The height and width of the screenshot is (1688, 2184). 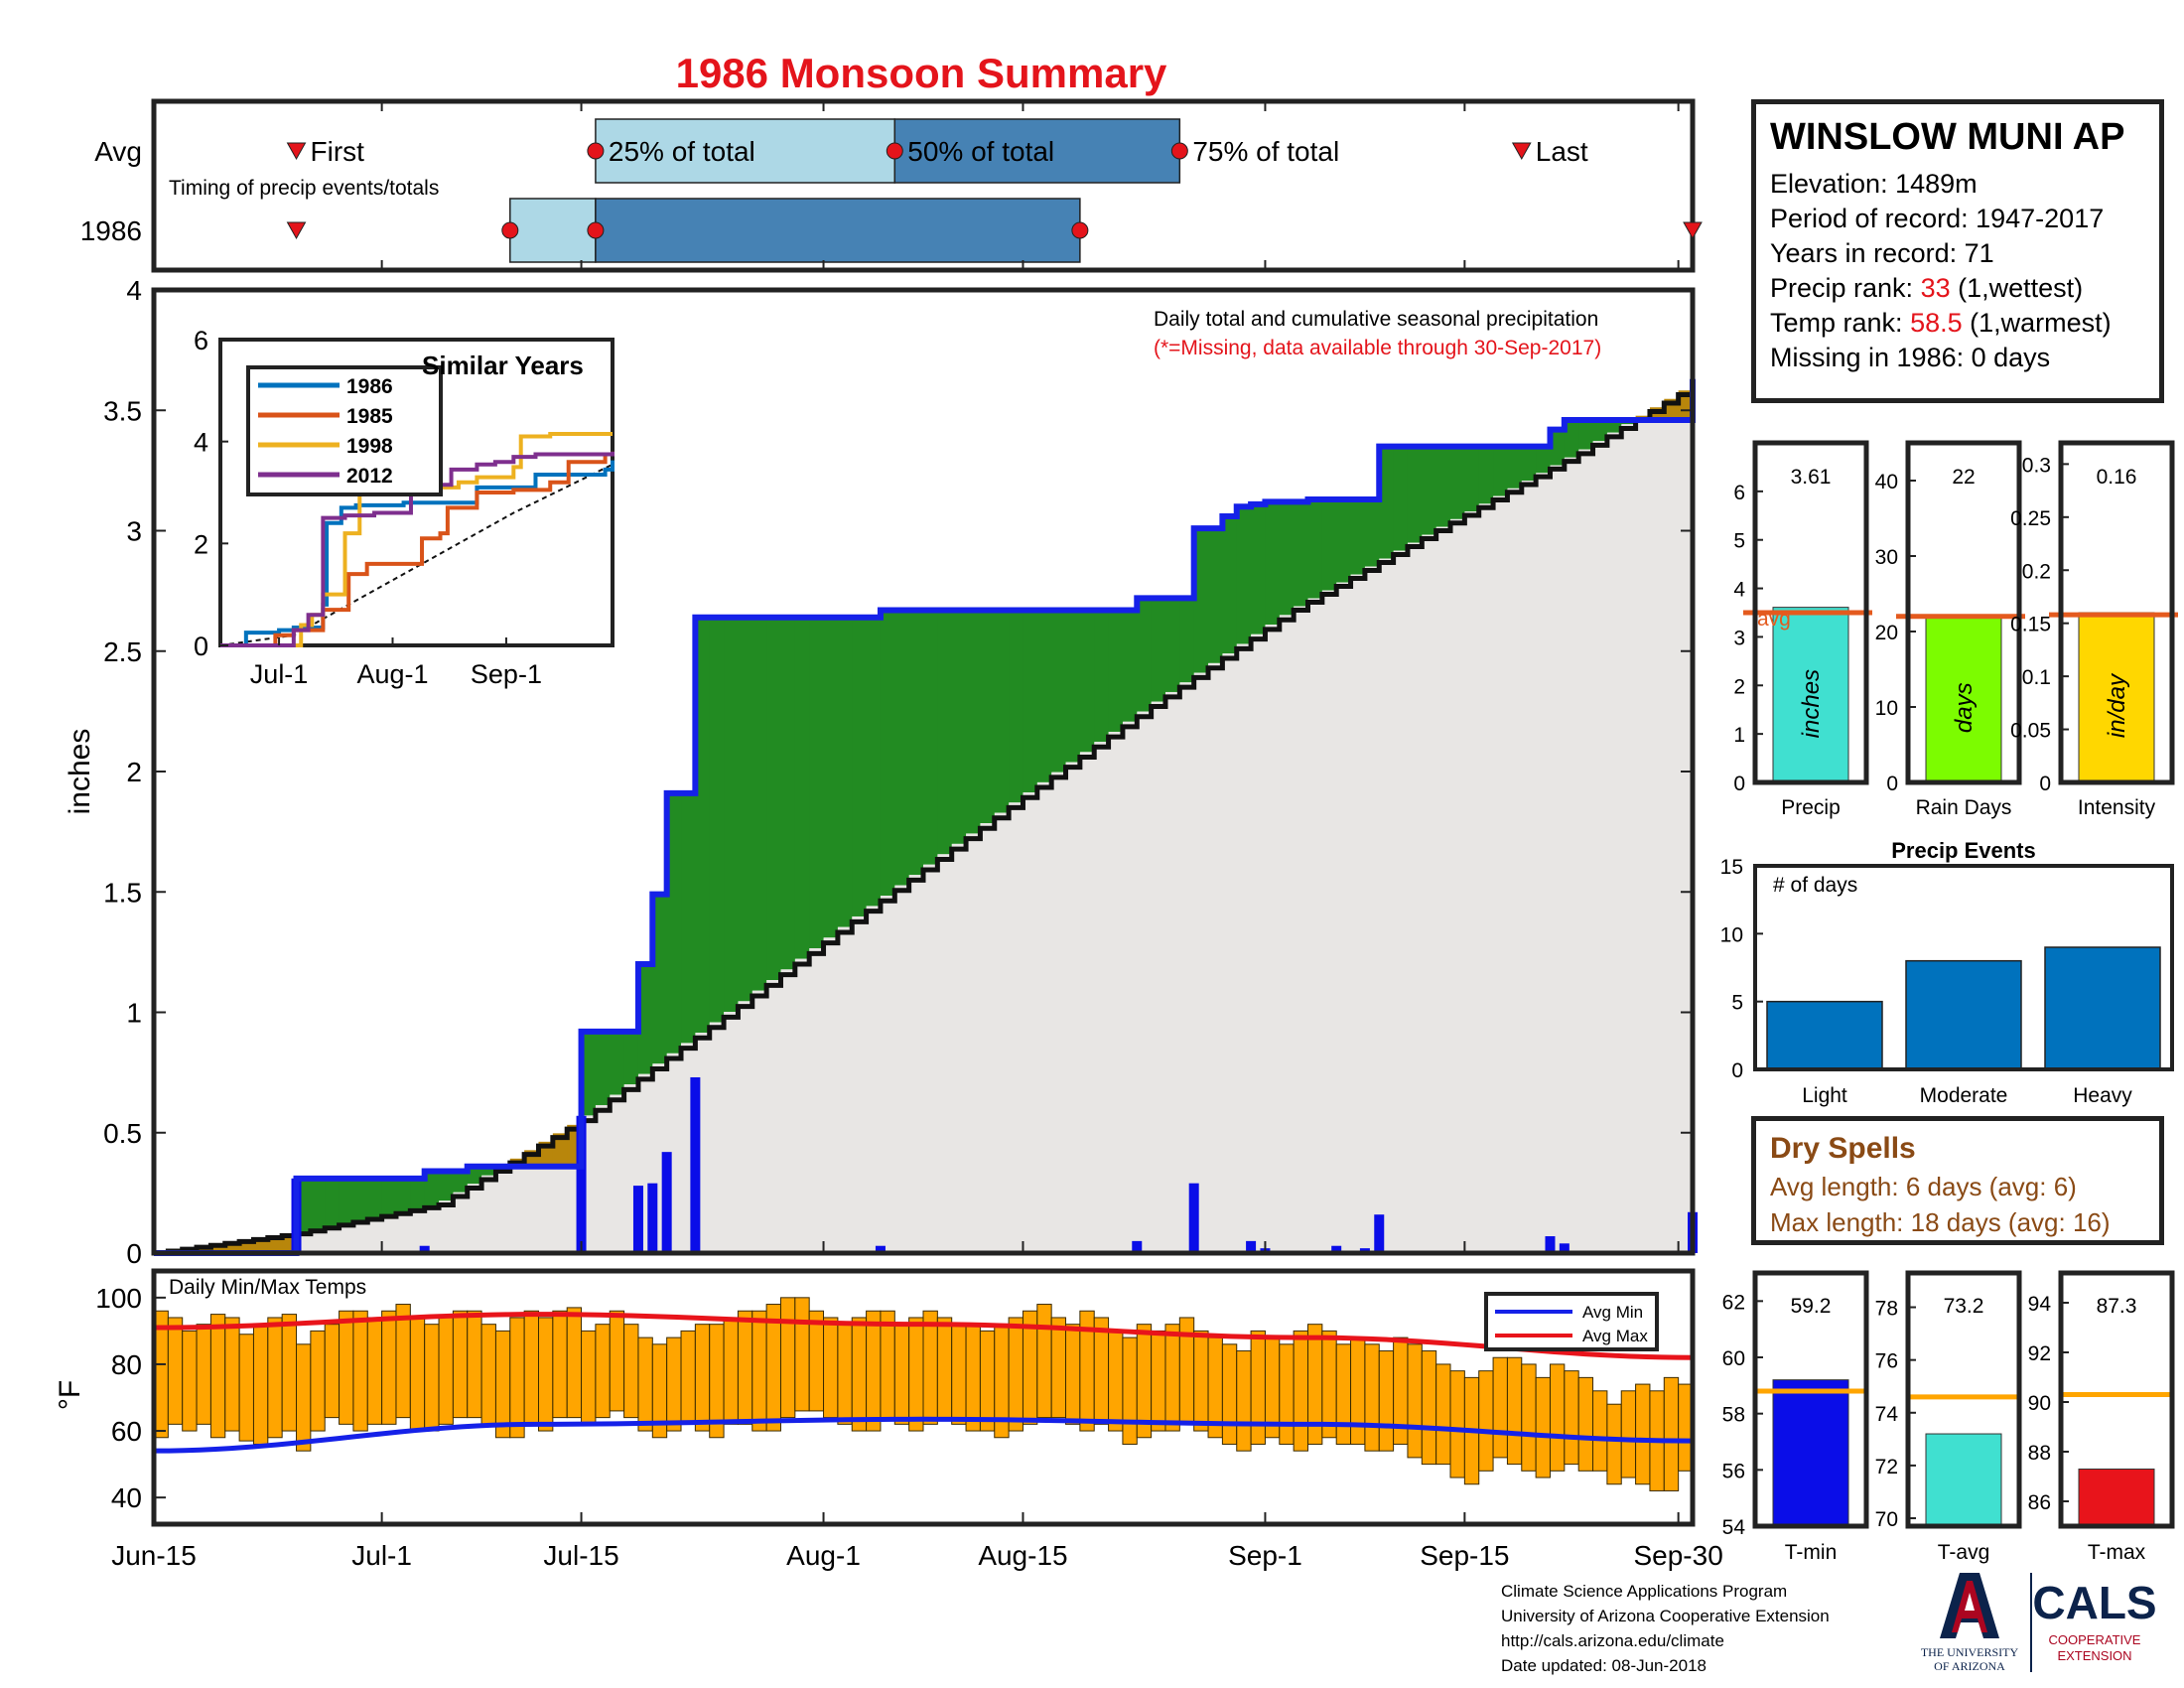 I want to click on x-tick-label: Jul-1, so click(x=381, y=1555).